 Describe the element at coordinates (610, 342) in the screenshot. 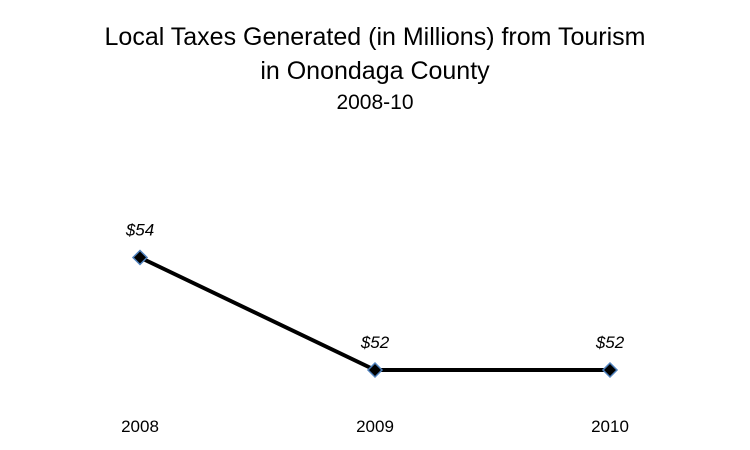

I see `data-label-2010: $52` at that location.